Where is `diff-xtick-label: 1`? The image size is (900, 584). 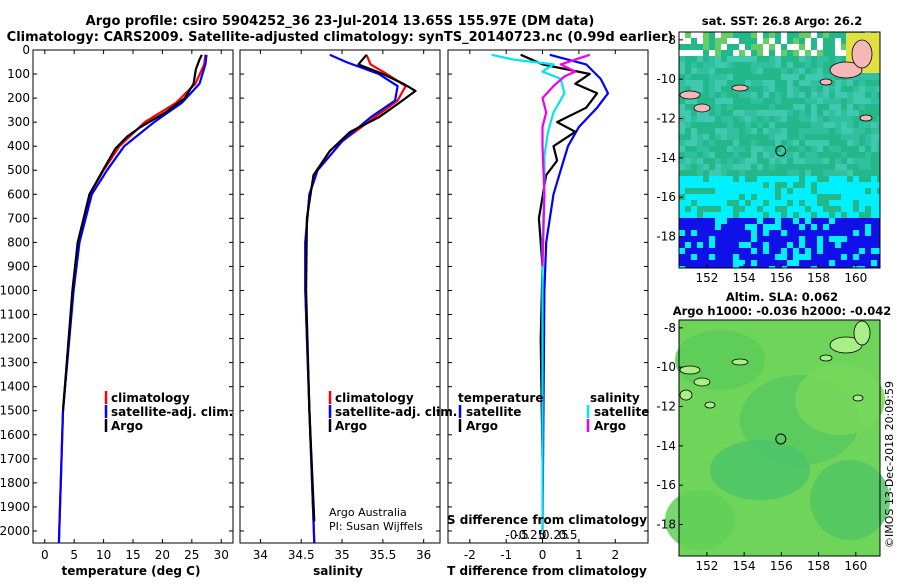 diff-xtick-label: 1 is located at coordinates (579, 555).